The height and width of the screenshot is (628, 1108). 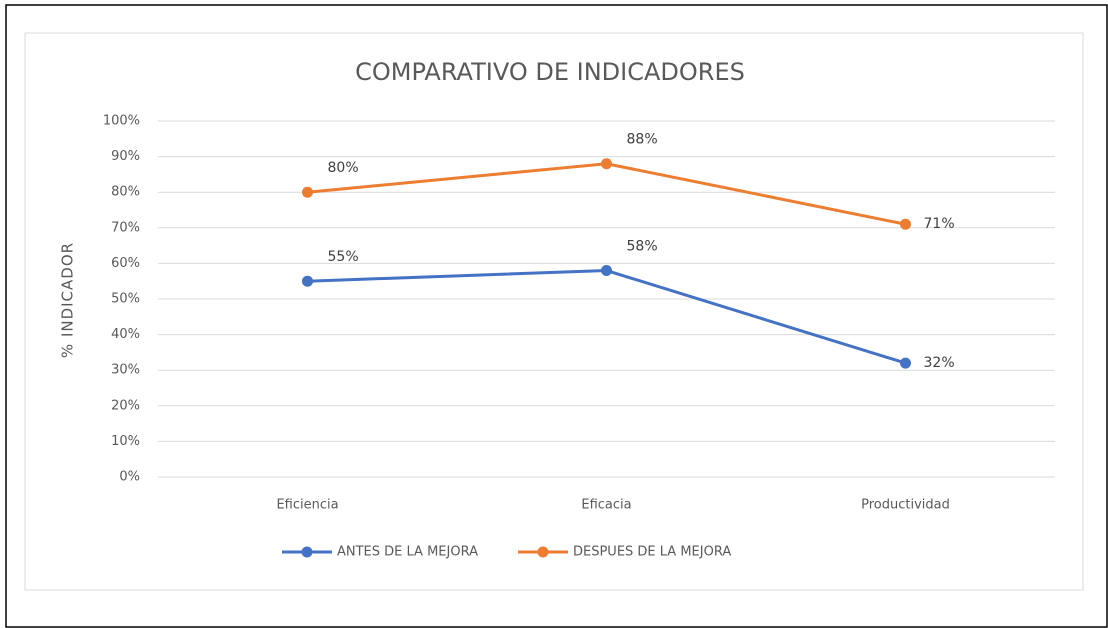 I want to click on y-tick-label: 30%, so click(x=125, y=370).